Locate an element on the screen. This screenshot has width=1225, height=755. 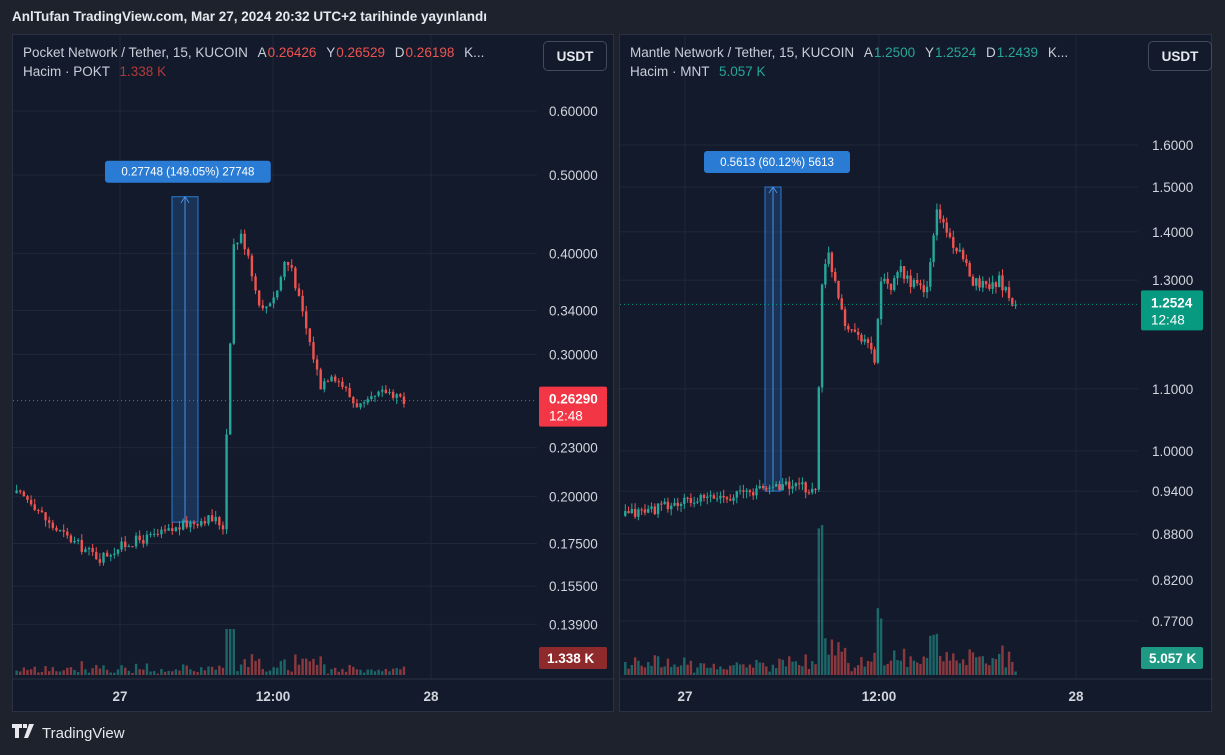
tradingview-footer: TradingView is located at coordinates (68, 733).